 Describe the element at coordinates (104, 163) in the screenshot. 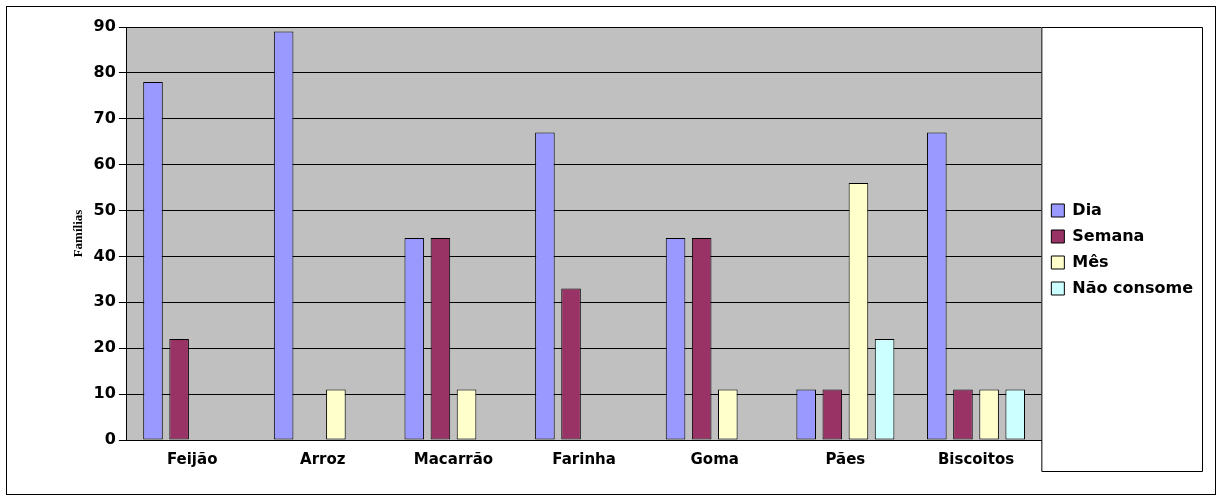

I see `y-tick-label: 60` at that location.